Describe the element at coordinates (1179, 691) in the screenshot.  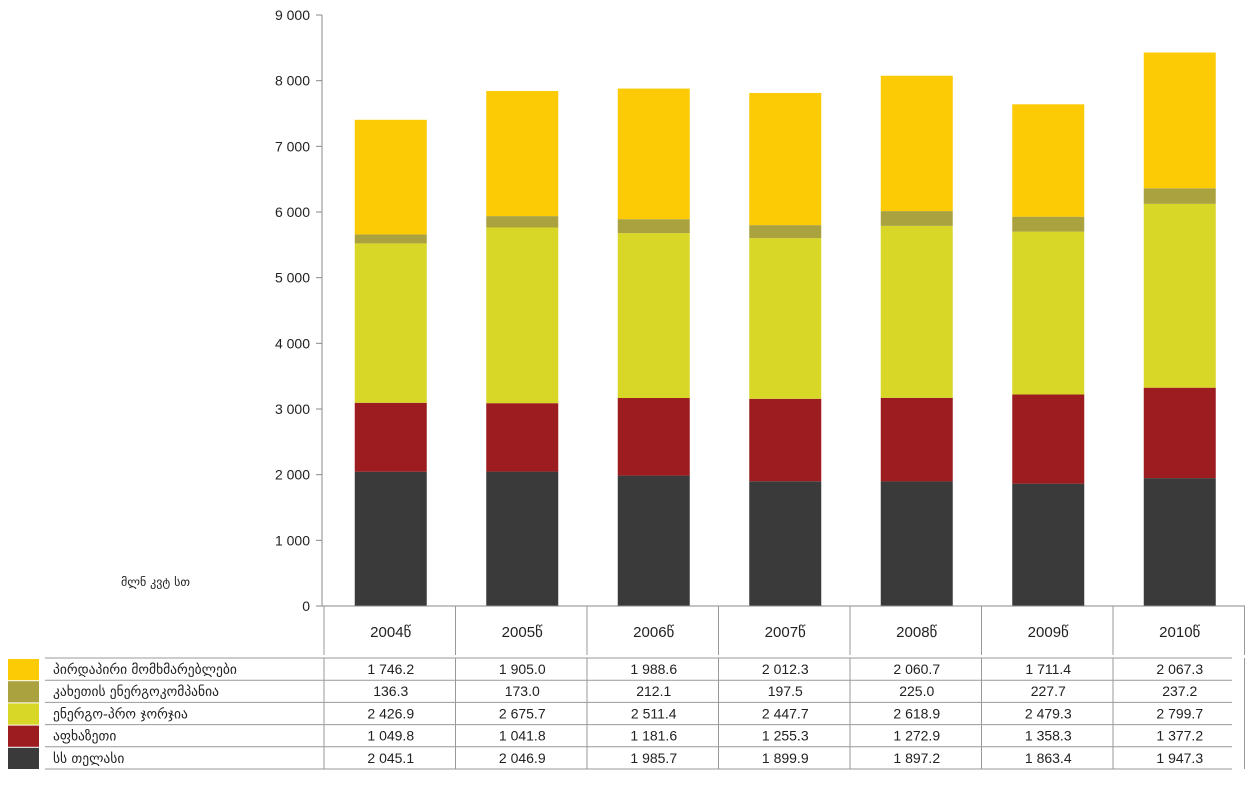
I see `table-cell-value: 237.2` at that location.